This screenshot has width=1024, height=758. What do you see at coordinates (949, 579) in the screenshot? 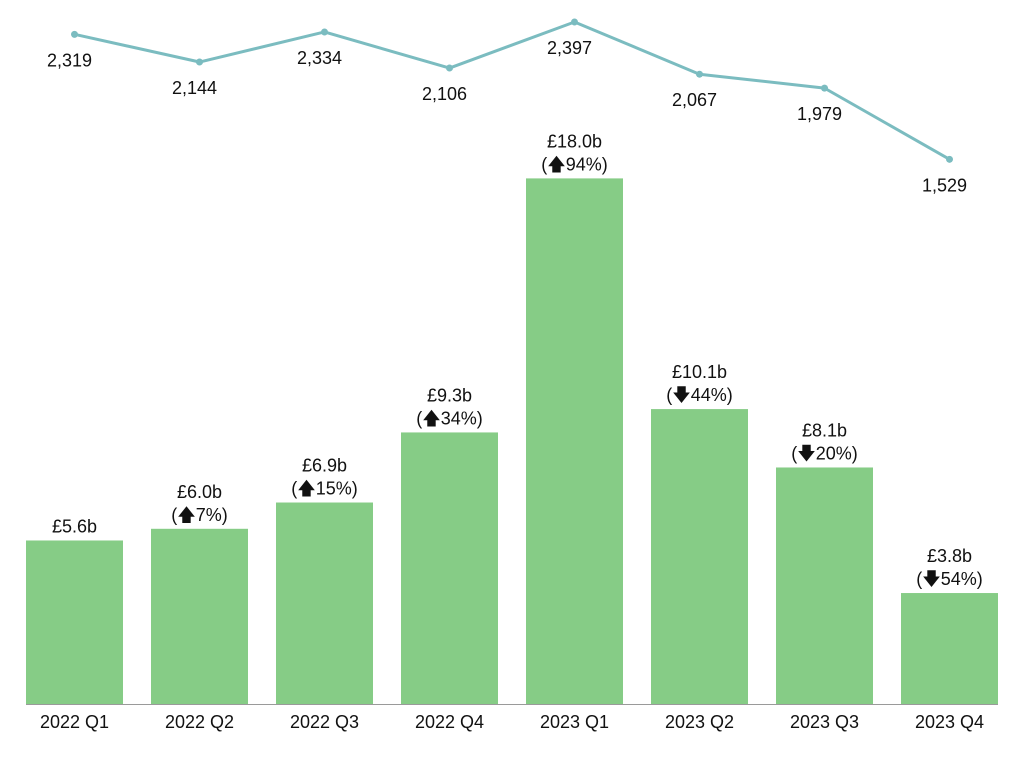
I see `bar-change-label-2023-q4: (🡇54%)` at bounding box center [949, 579].